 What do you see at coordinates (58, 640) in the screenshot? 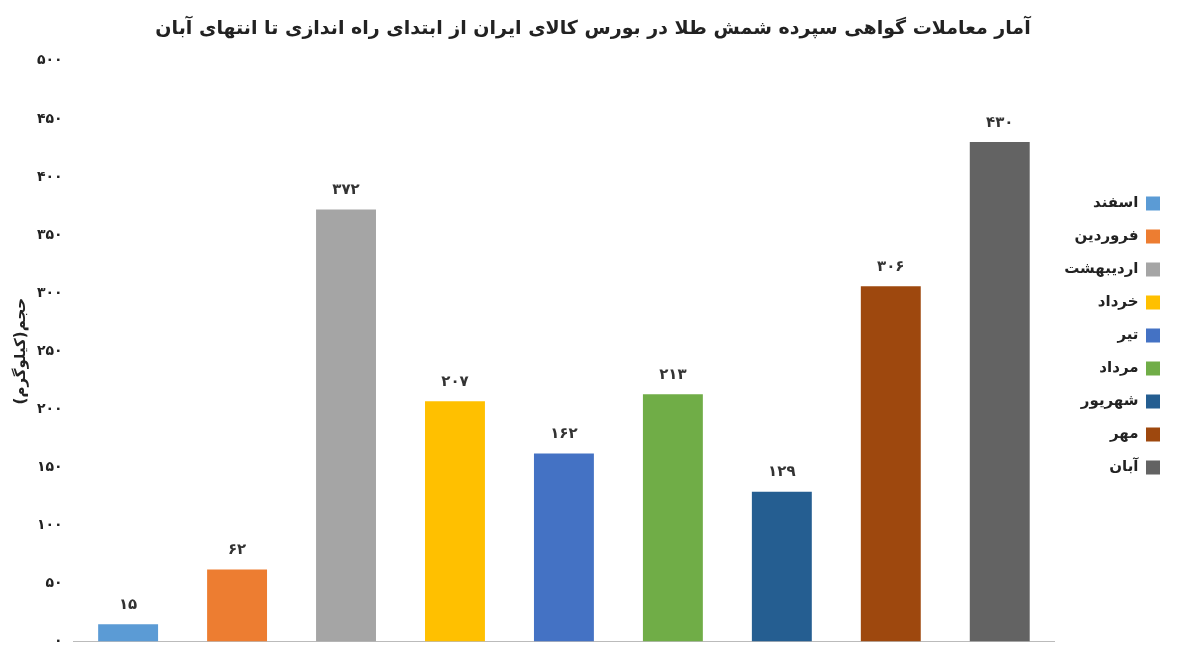
I see `y-tick-label: ۰` at bounding box center [58, 640].